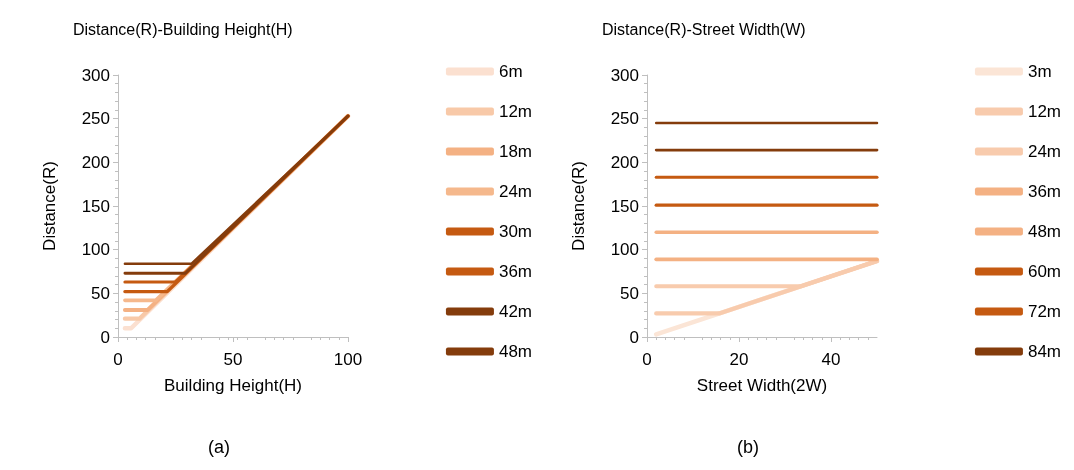 Image resolution: width=1074 pixels, height=470 pixels. What do you see at coordinates (515, 231) in the screenshot?
I see `legend-label: 30m` at bounding box center [515, 231].